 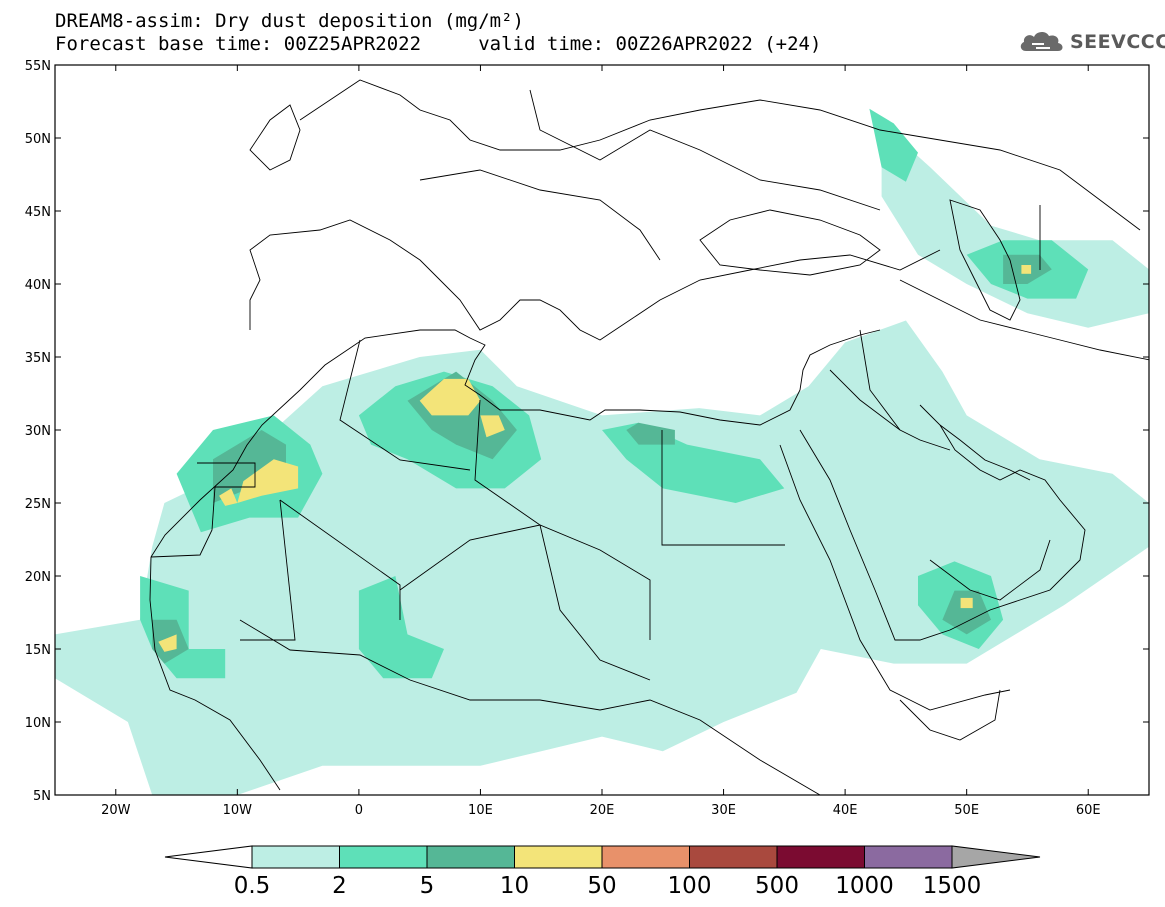 I want to click on coastline-red-sea, so click(x=895, y=577).